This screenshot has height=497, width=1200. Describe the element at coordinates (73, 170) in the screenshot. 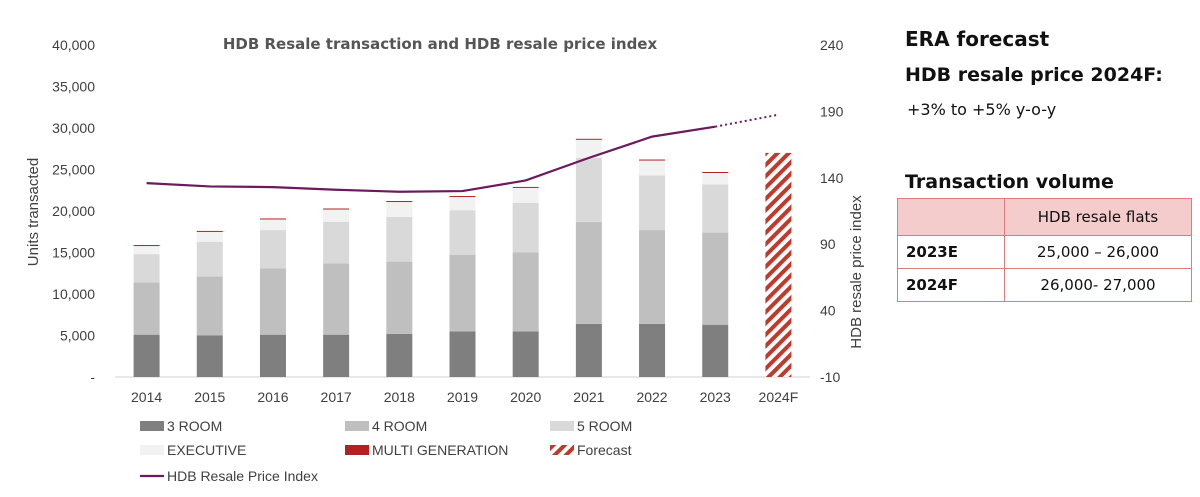

I see `y-tick-label: 25,000` at that location.